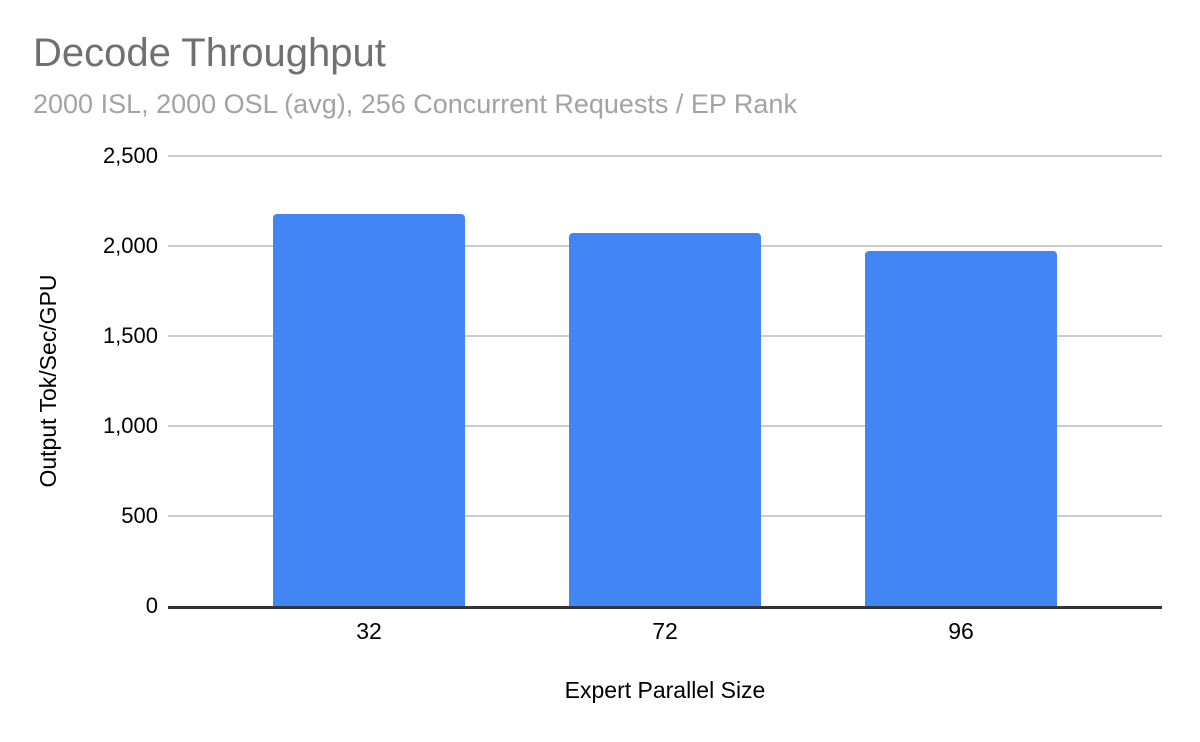  What do you see at coordinates (130, 155) in the screenshot?
I see `y-axis-tick-label: 2,500` at bounding box center [130, 155].